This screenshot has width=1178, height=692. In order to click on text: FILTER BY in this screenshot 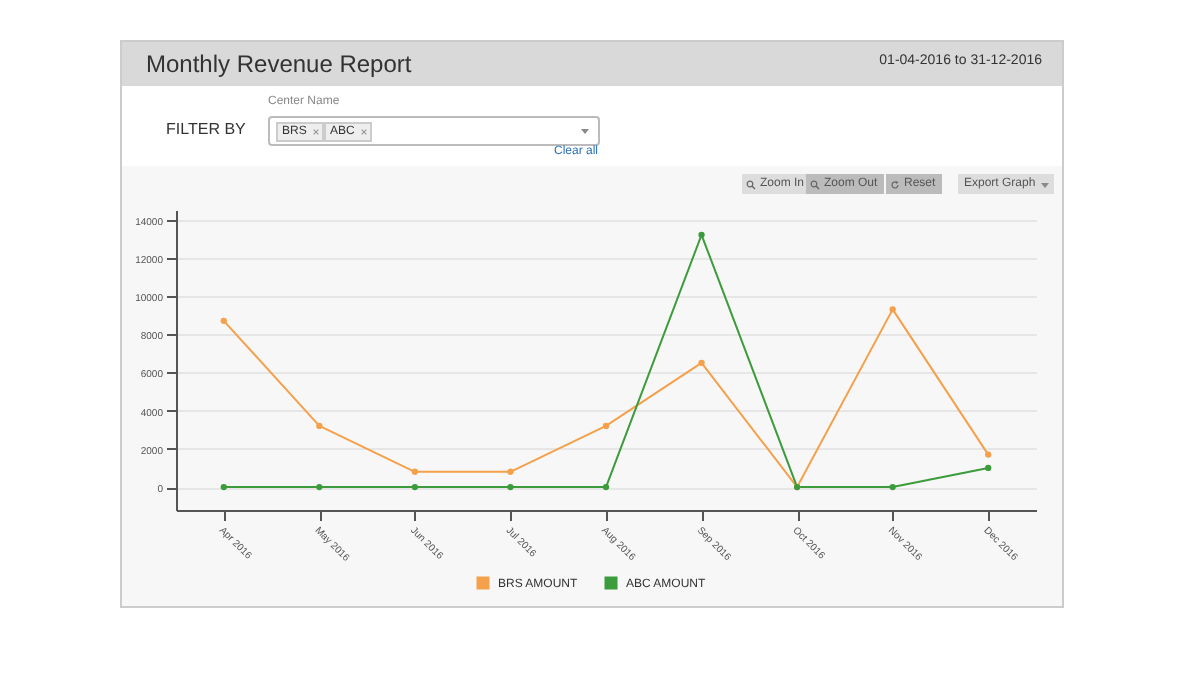, I will do `click(206, 129)`.